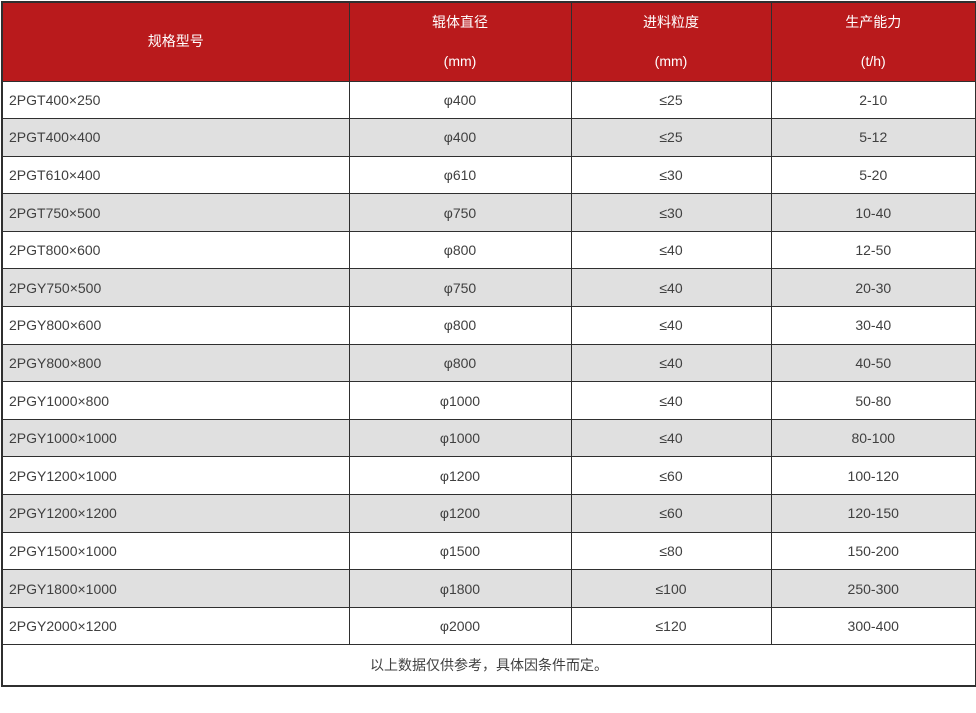 Image resolution: width=976 pixels, height=713 pixels. What do you see at coordinates (873, 137) in the screenshot?
I see `cell-capacity: 5-12` at bounding box center [873, 137].